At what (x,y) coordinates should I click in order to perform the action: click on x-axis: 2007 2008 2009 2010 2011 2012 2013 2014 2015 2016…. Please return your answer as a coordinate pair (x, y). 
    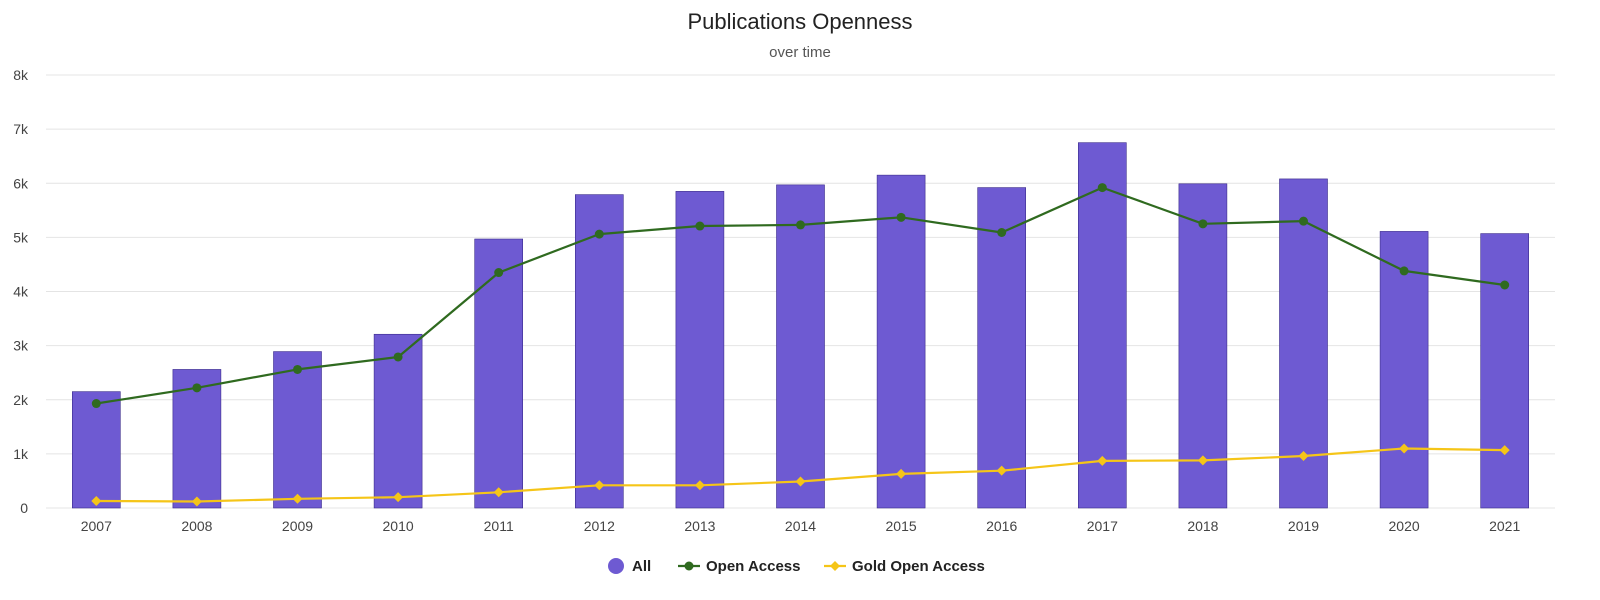
    Looking at the image, I should click on (801, 526).